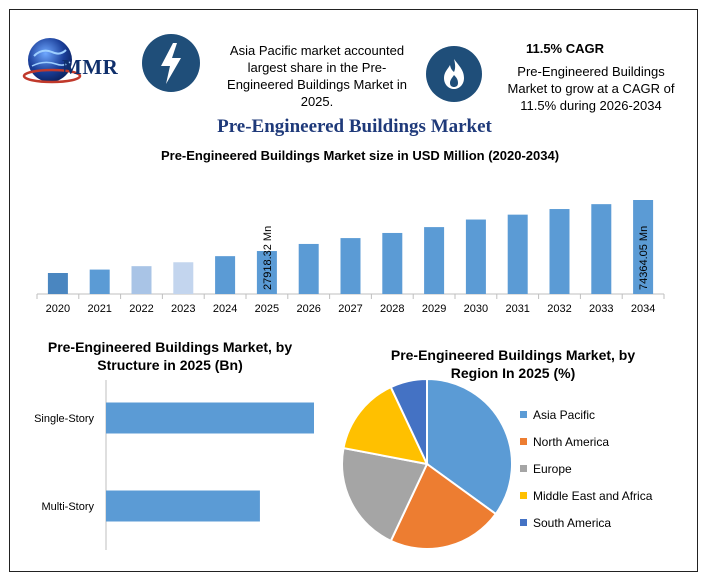  I want to click on legend-item-asia-pacific: Asia Pacific, so click(586, 414).